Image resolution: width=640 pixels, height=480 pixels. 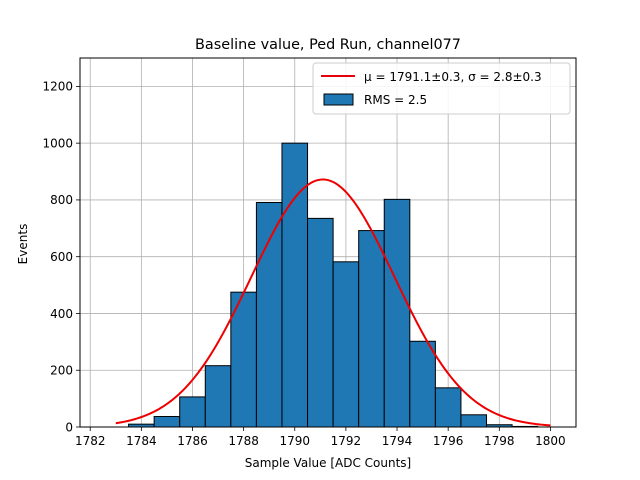 I want to click on x-tick-label: 1788, so click(x=243, y=441).